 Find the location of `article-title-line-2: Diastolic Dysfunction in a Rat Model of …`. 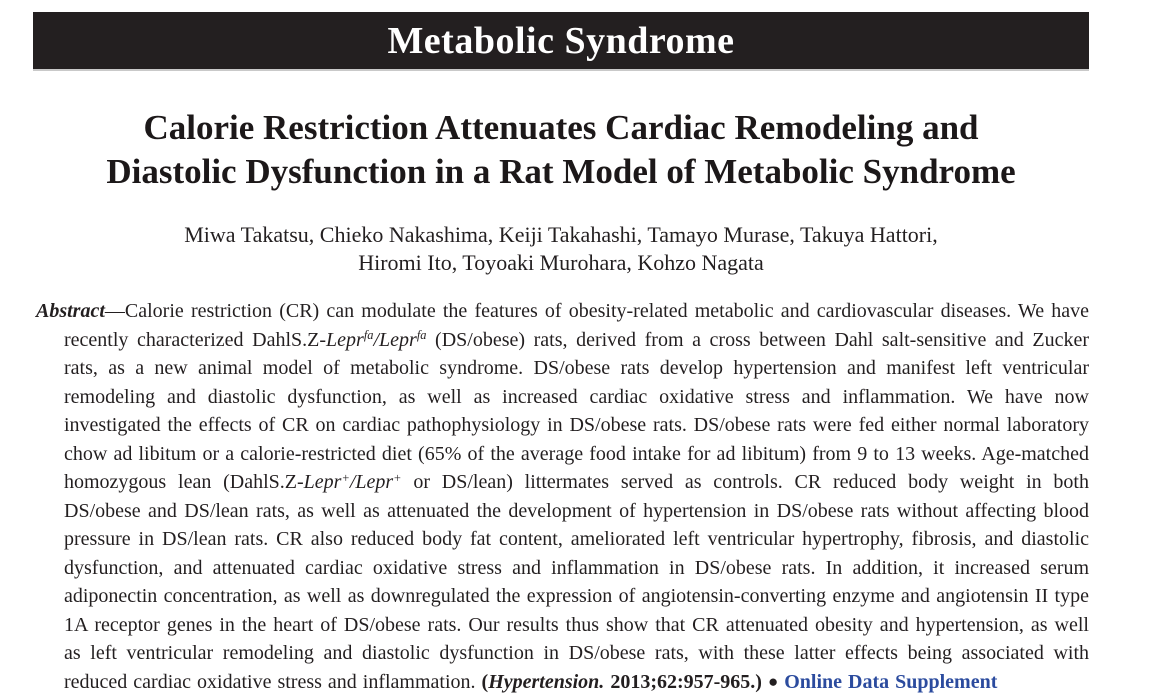

article-title-line-2: Diastolic Dysfunction in a Rat Model of … is located at coordinates (561, 171).